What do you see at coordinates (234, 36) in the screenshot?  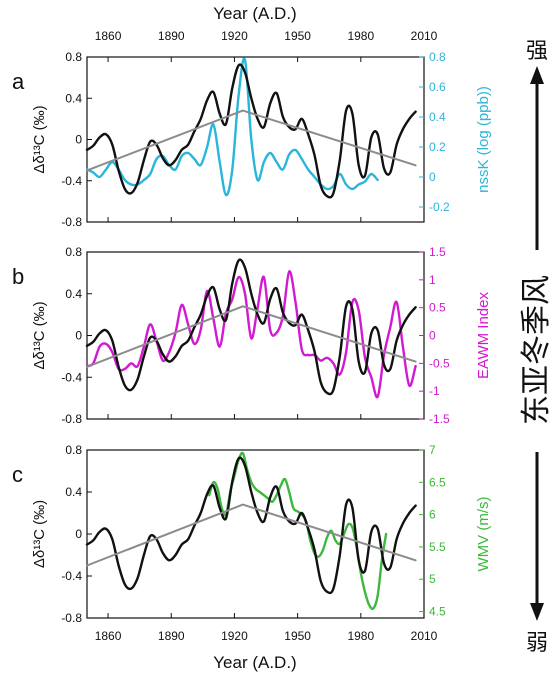 I see `top-x-tick-label: 1920` at bounding box center [234, 36].